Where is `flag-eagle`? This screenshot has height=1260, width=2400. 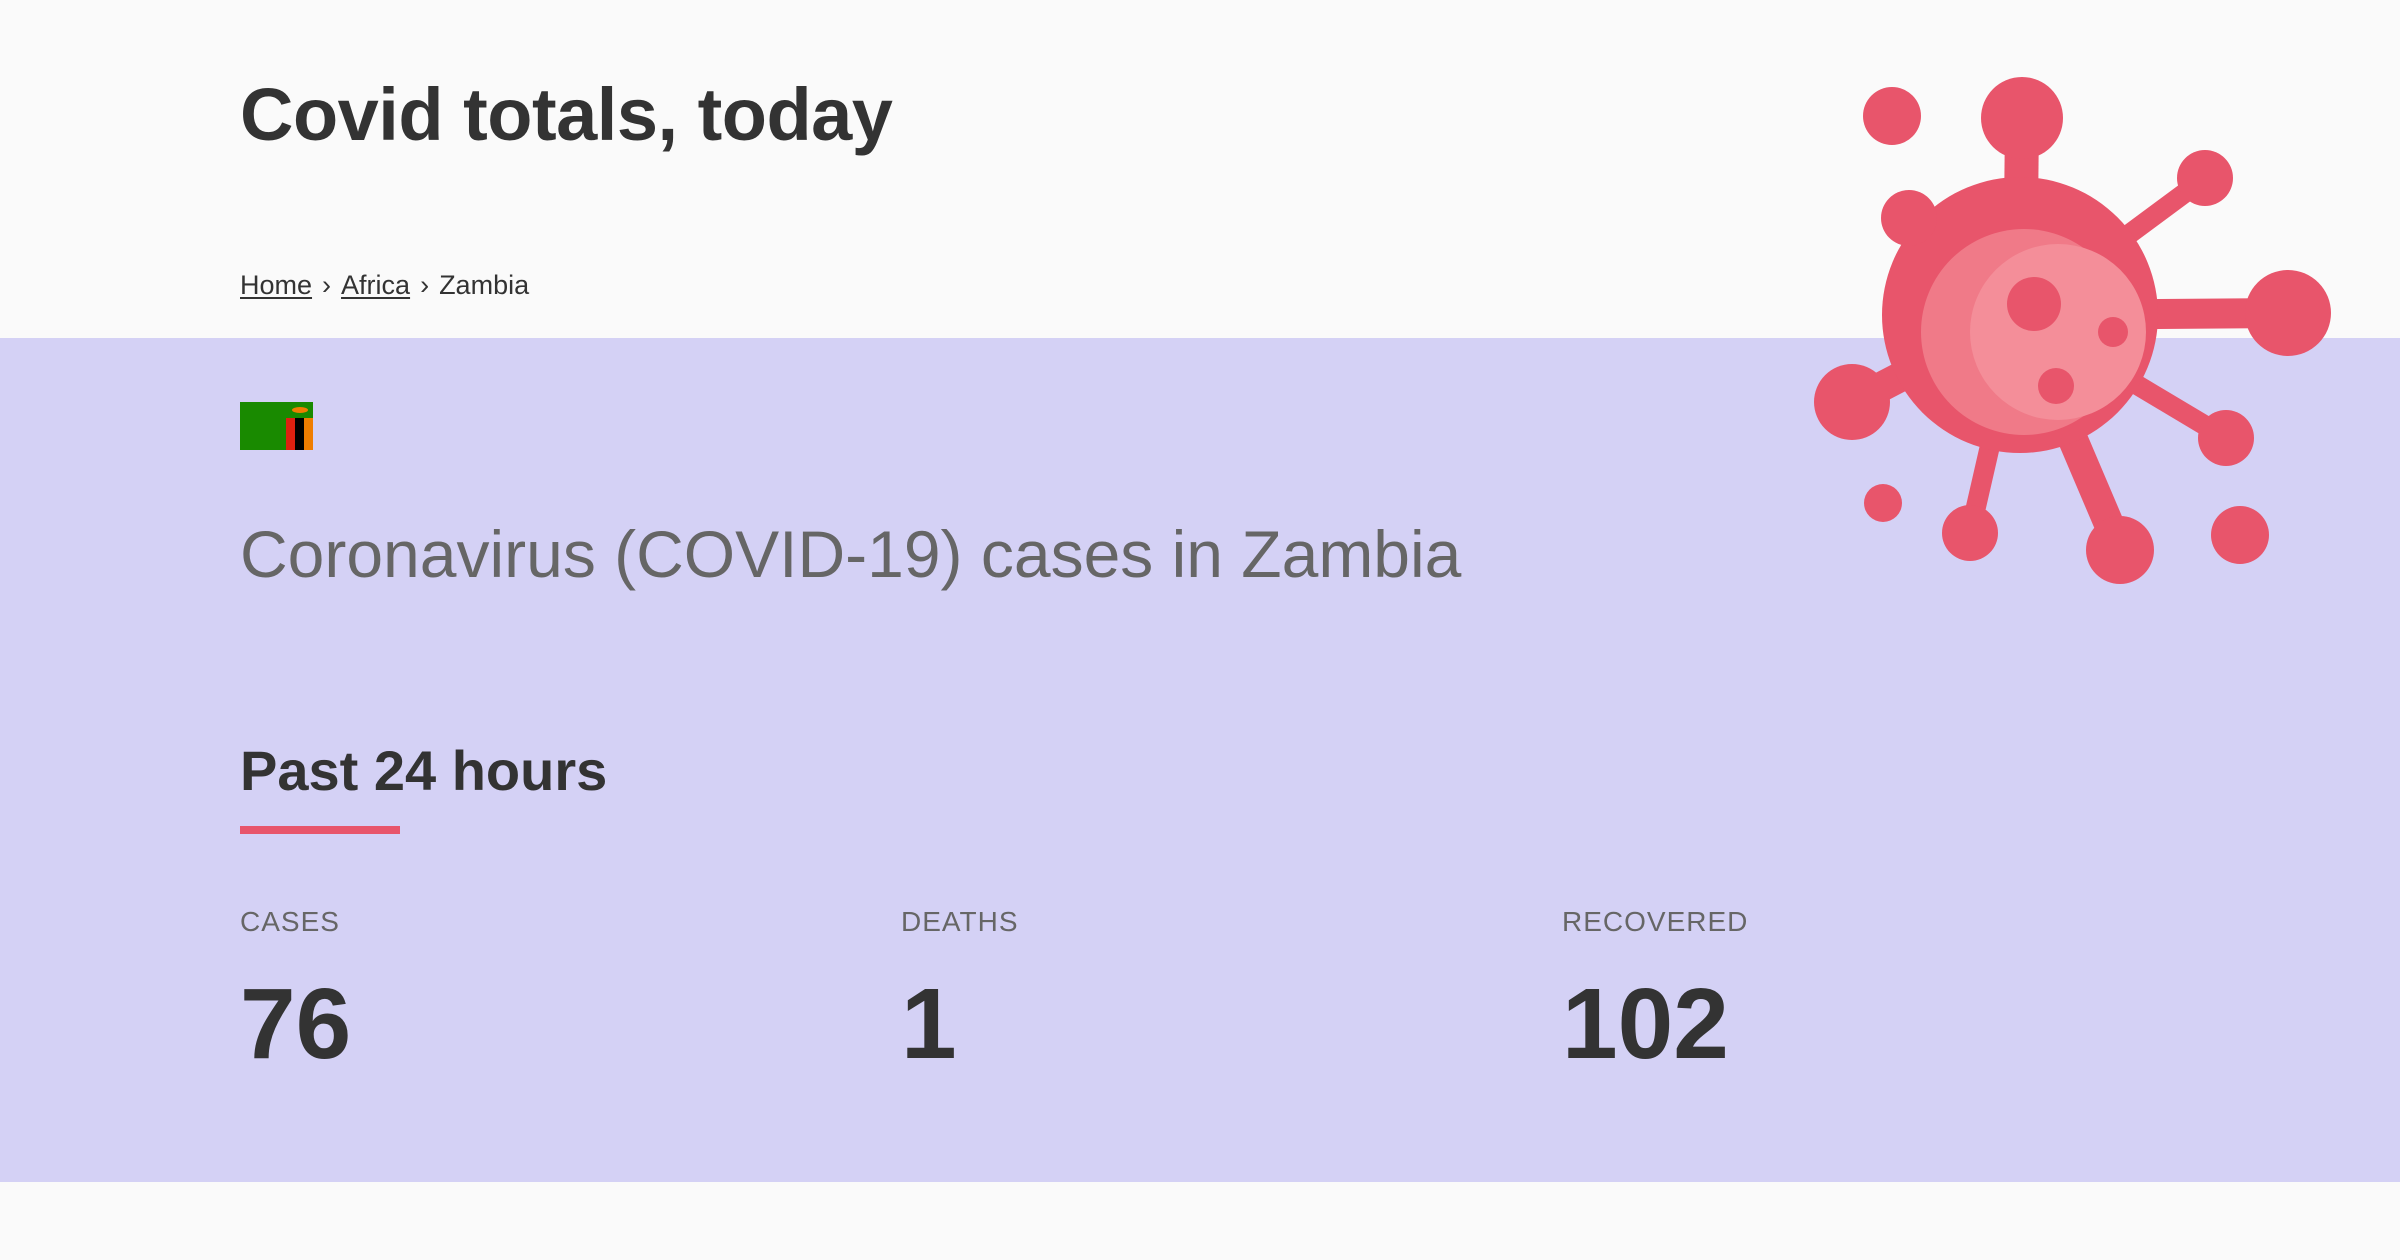 flag-eagle is located at coordinates (300, 410).